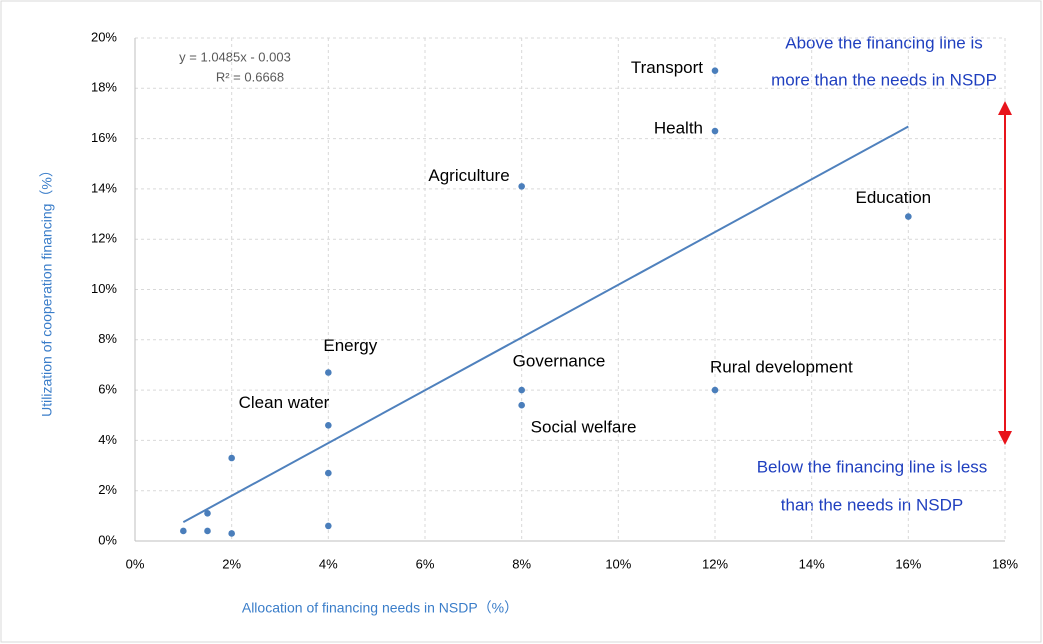  Describe the element at coordinates (107, 338) in the screenshot. I see `y-tick-label: 8%` at that location.